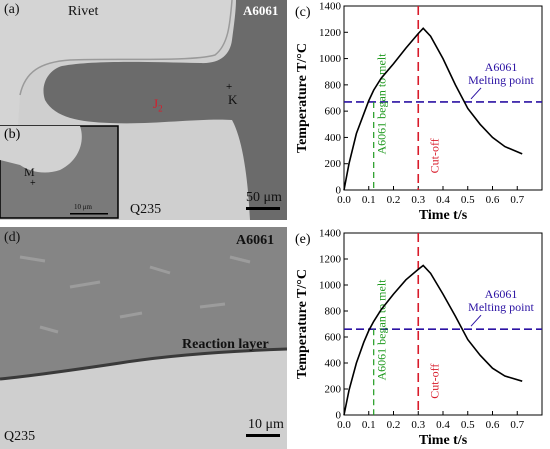 The width and height of the screenshot is (550, 449). Describe the element at coordinates (12, 237) in the screenshot. I see `panel-label-d: (d)` at that location.